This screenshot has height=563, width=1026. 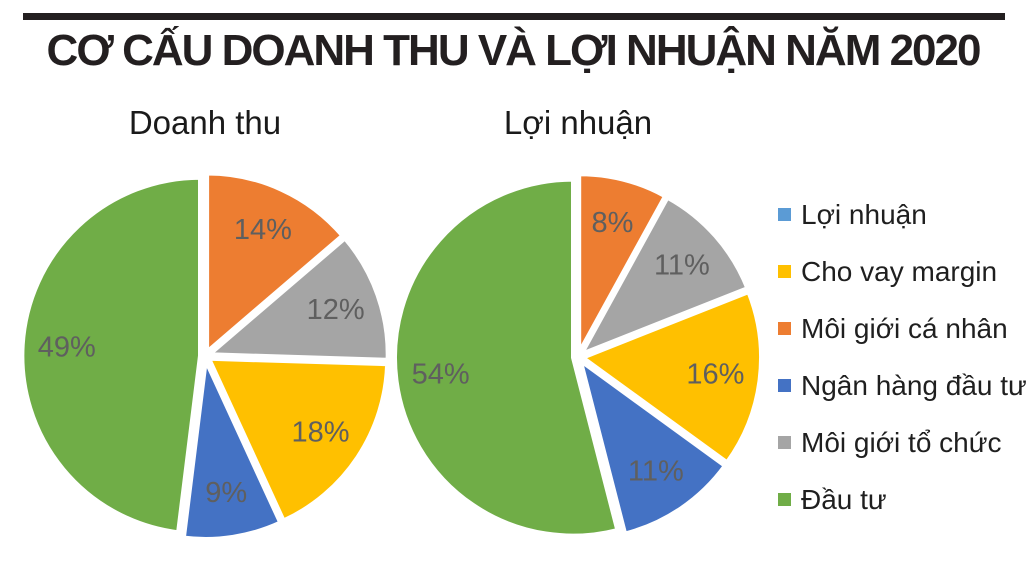 I want to click on page-title: CƠ CẤU DOANH THU VÀ LỢI NHUẬN NĂM 2020, so click(x=514, y=50).